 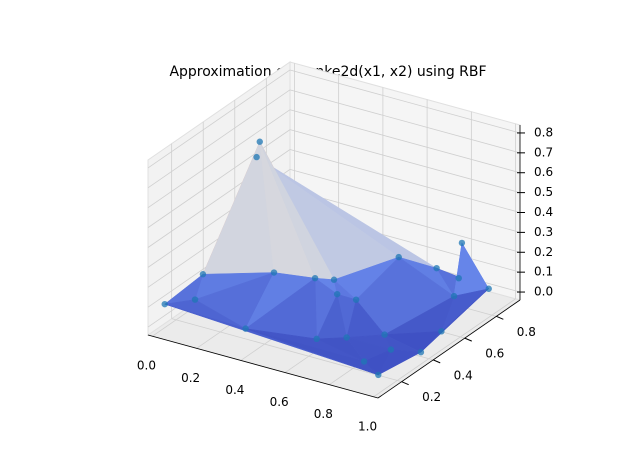 What do you see at coordinates (234, 390) in the screenshot?
I see `x-tick-label: 0.4` at bounding box center [234, 390].